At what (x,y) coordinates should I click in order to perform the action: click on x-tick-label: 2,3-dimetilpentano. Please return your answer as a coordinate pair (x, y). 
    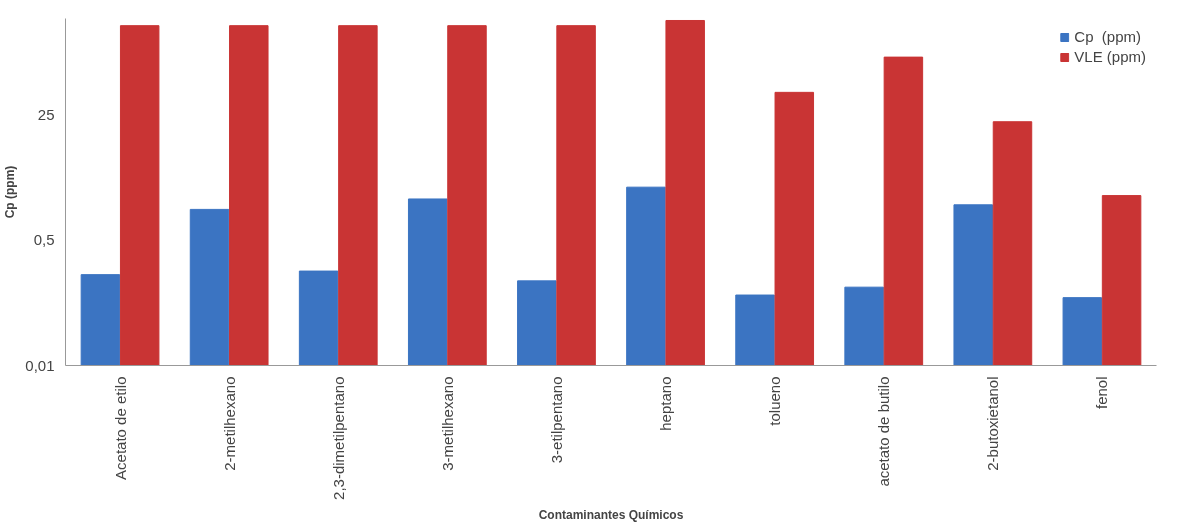
    Looking at the image, I should click on (338, 438).